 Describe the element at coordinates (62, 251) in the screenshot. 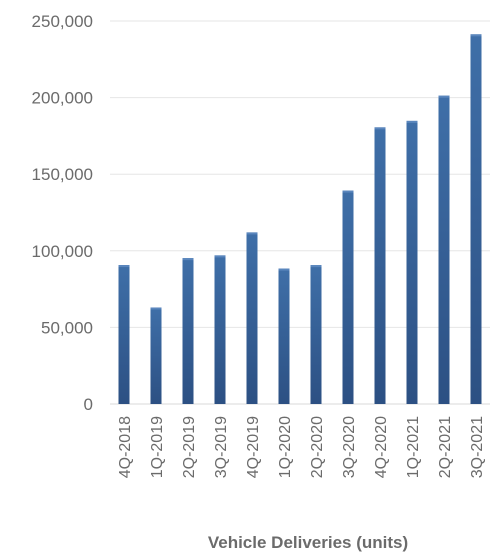

I see `y-tick-label: 100,000` at that location.